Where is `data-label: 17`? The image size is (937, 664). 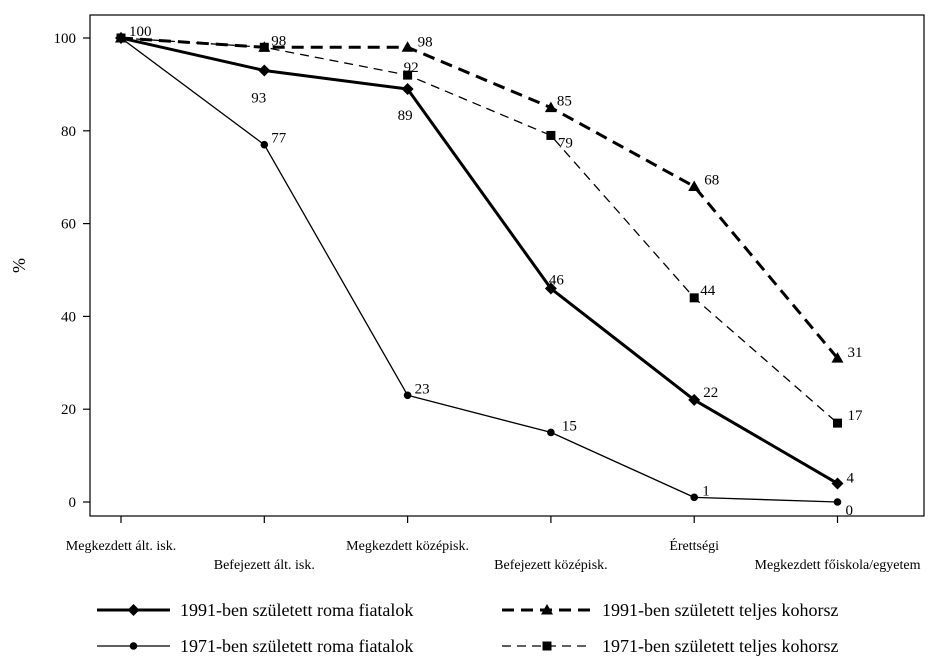
data-label: 17 is located at coordinates (856, 416).